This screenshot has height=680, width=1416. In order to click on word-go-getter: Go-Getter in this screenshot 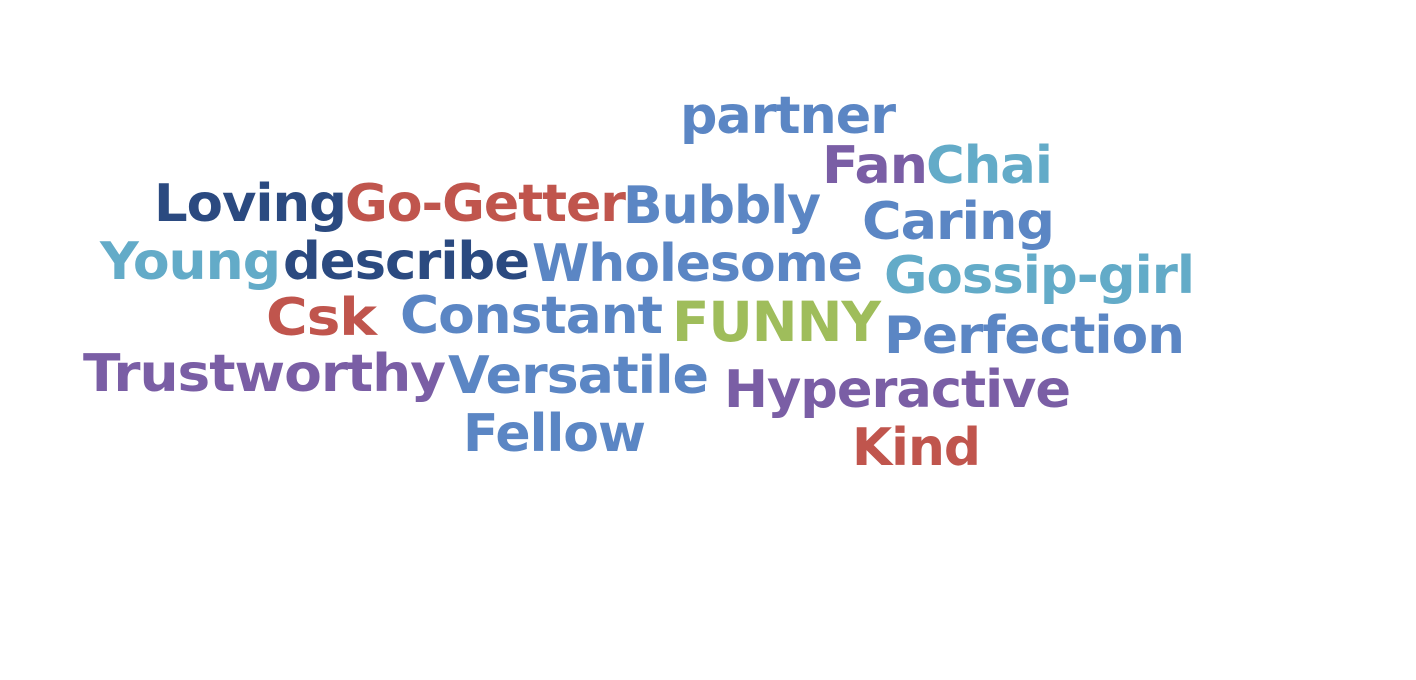, I will do `click(485, 204)`.